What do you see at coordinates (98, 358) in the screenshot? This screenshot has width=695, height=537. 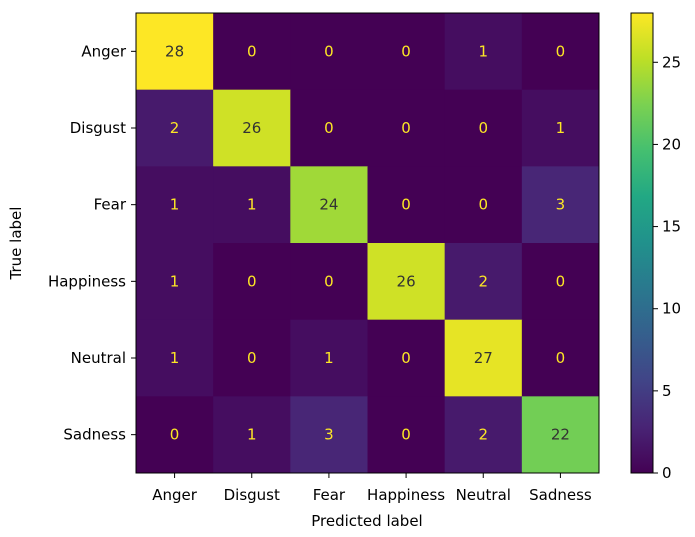 I see `y-tick-label: Neutral` at bounding box center [98, 358].